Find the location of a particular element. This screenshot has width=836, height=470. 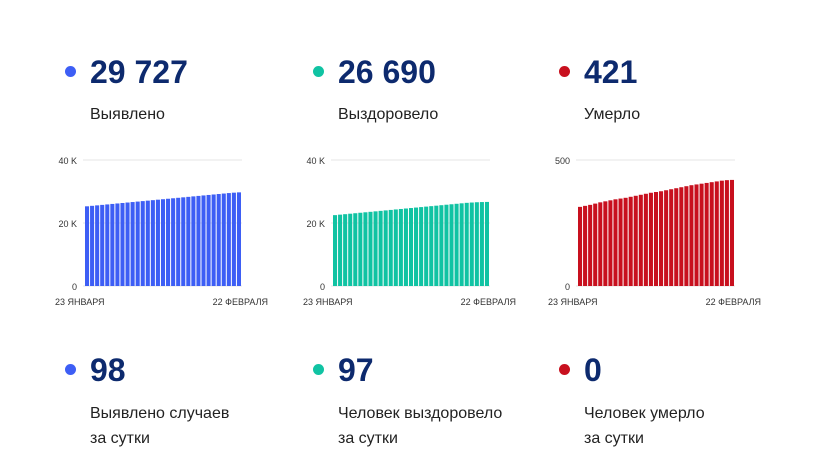

detected-total-value: 29 727 is located at coordinates (139, 72).